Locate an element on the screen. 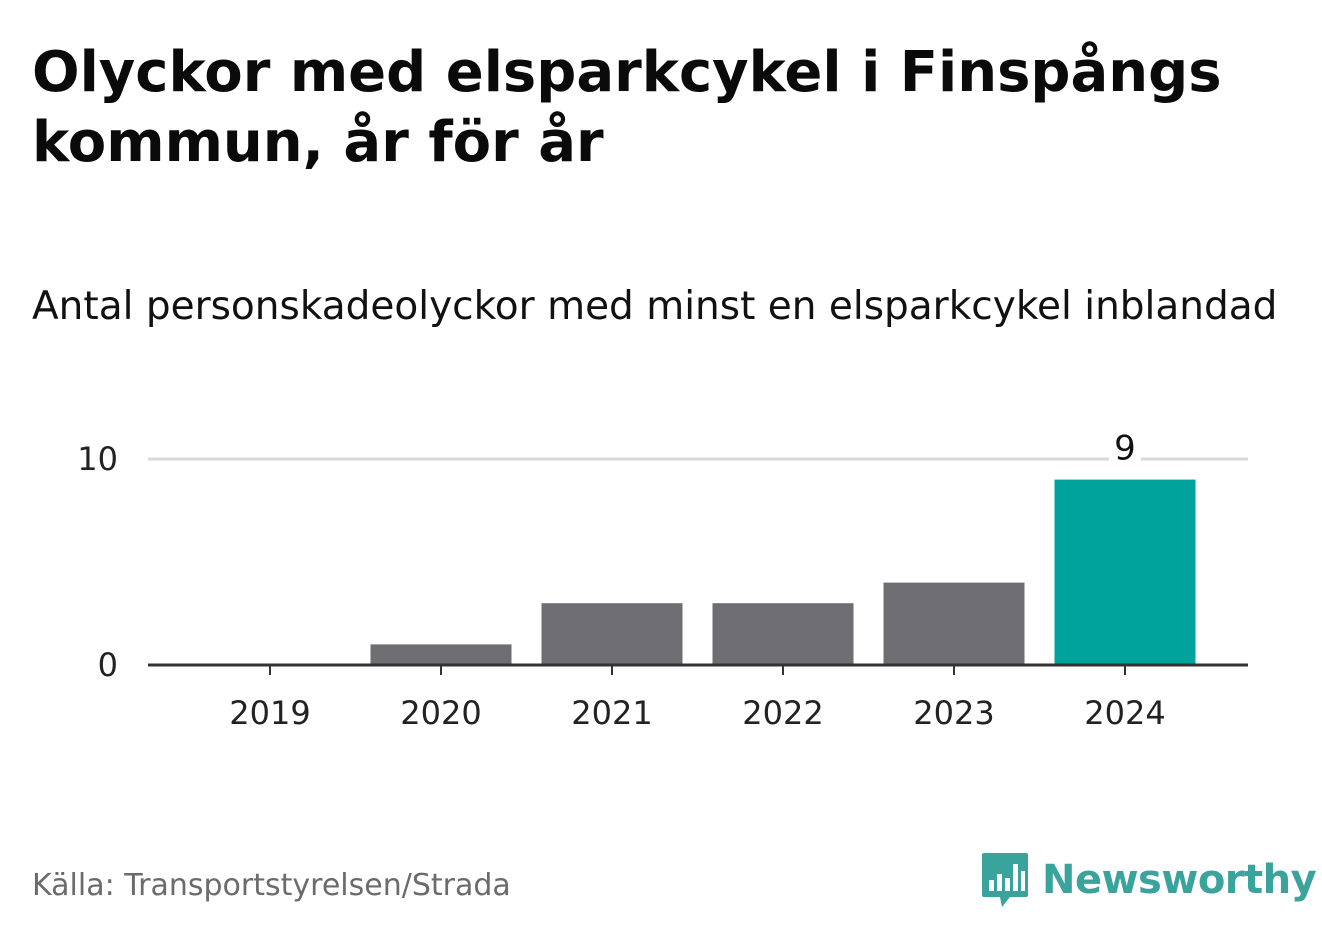 The image size is (1322, 939). y-tick-label: 0 is located at coordinates (108, 665).